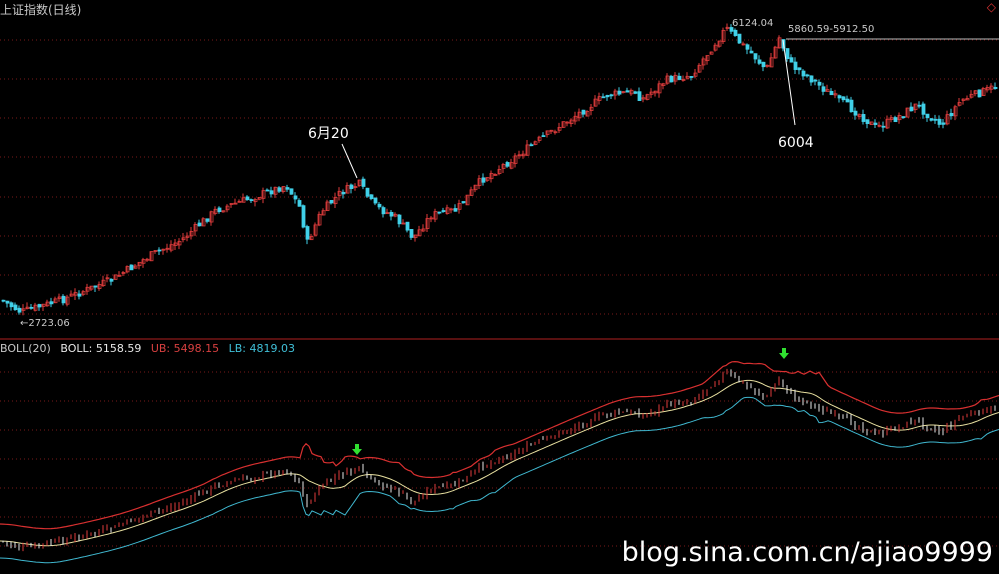 This screenshot has width=999, height=574. Describe the element at coordinates (796, 143) in the screenshot. I see `callout-6004: 6004` at that location.